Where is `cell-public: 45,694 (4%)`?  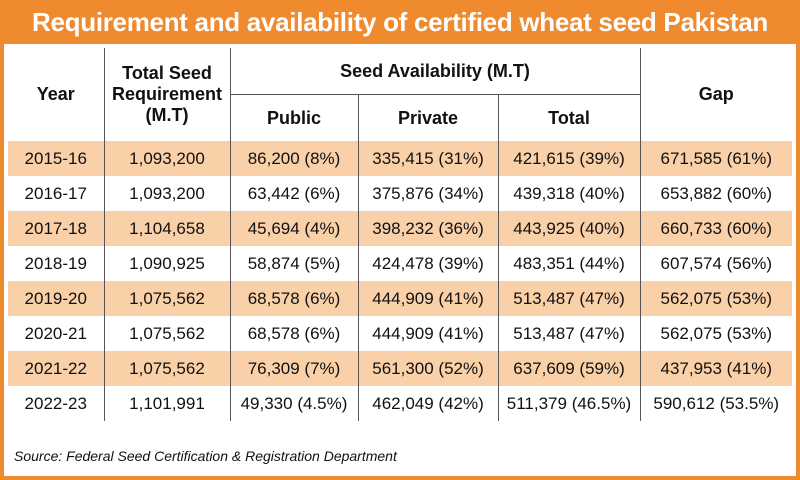
cell-public: 45,694 (4%) is located at coordinates (294, 228).